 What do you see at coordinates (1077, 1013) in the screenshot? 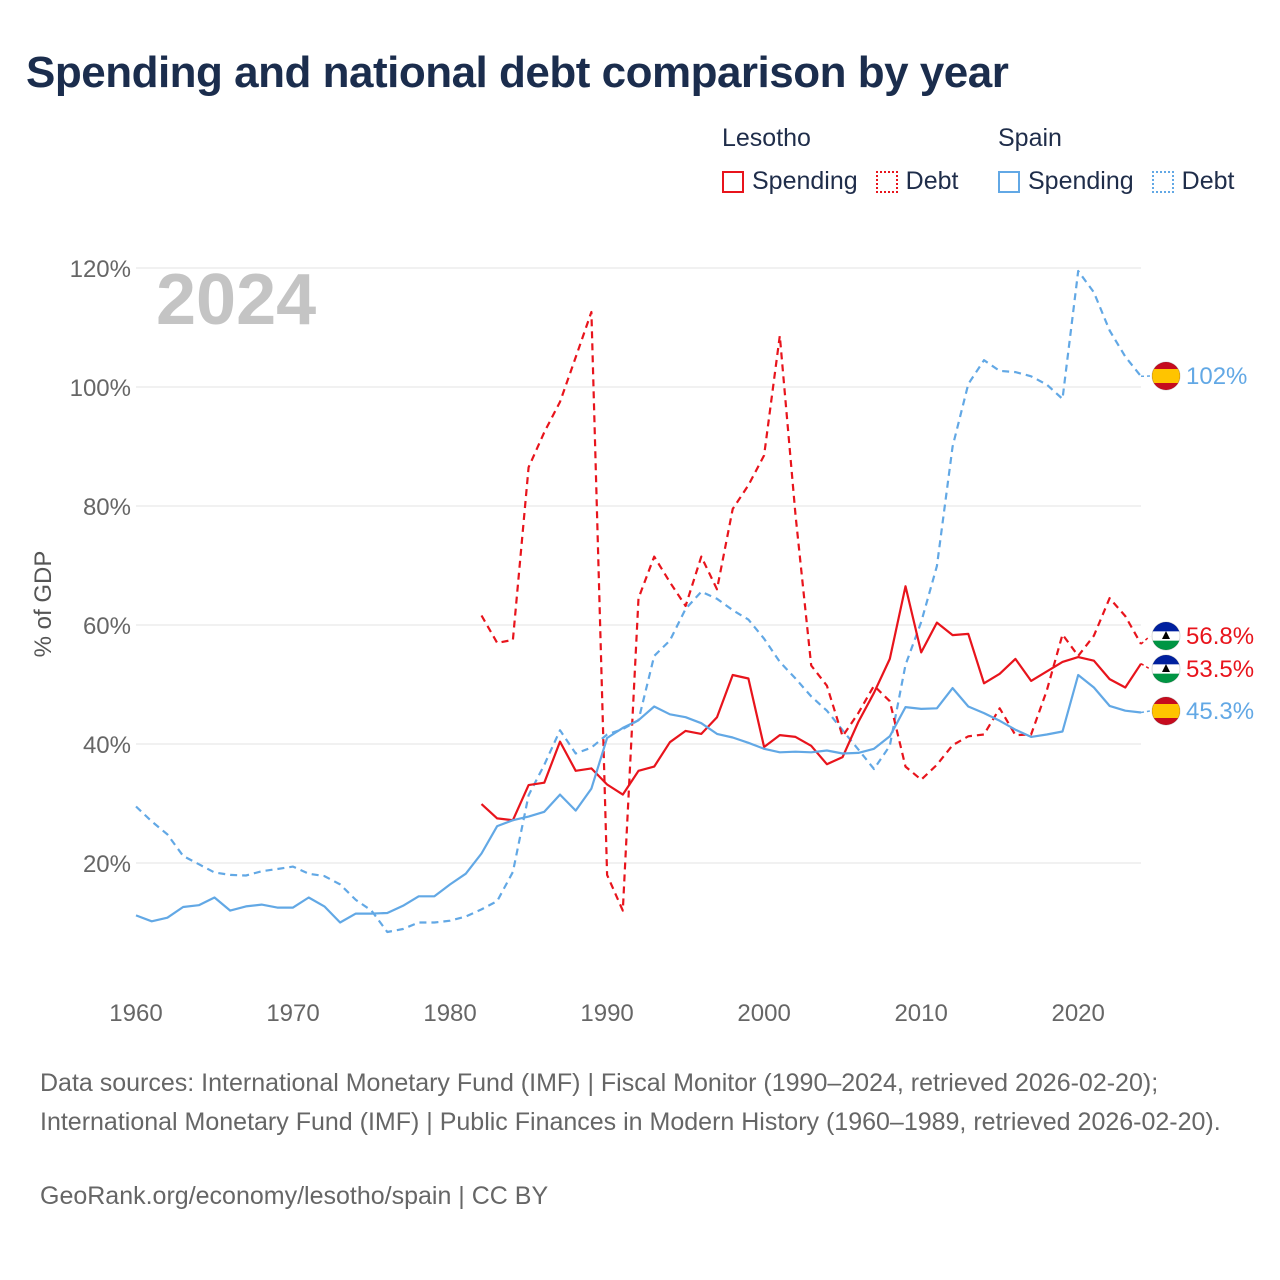
I see `x-tick-label: 2020` at bounding box center [1077, 1013].